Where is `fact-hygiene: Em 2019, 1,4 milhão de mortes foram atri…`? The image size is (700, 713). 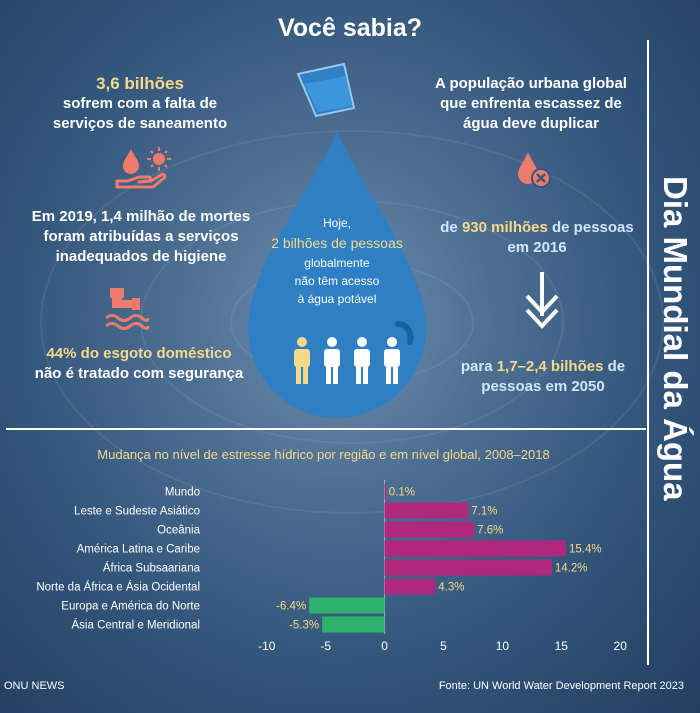
fact-hygiene: Em 2019, 1,4 milhão de mortes foram atri… is located at coordinates (141, 237).